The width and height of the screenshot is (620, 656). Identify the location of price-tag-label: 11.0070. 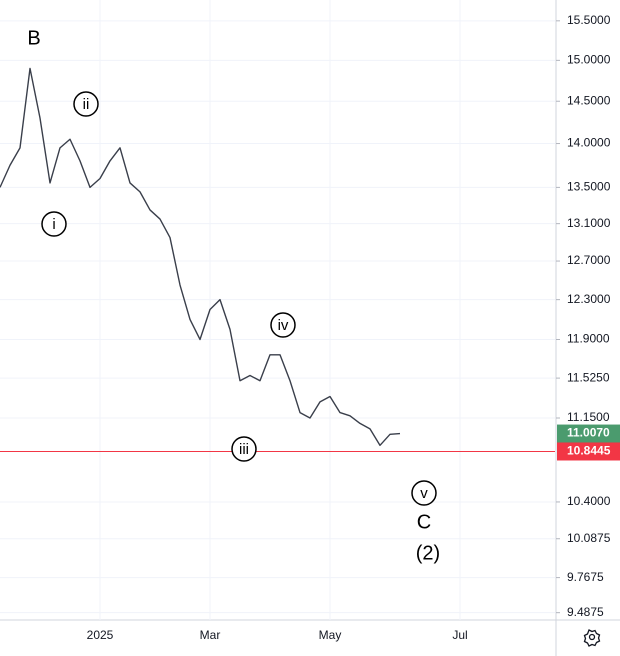
(588, 433).